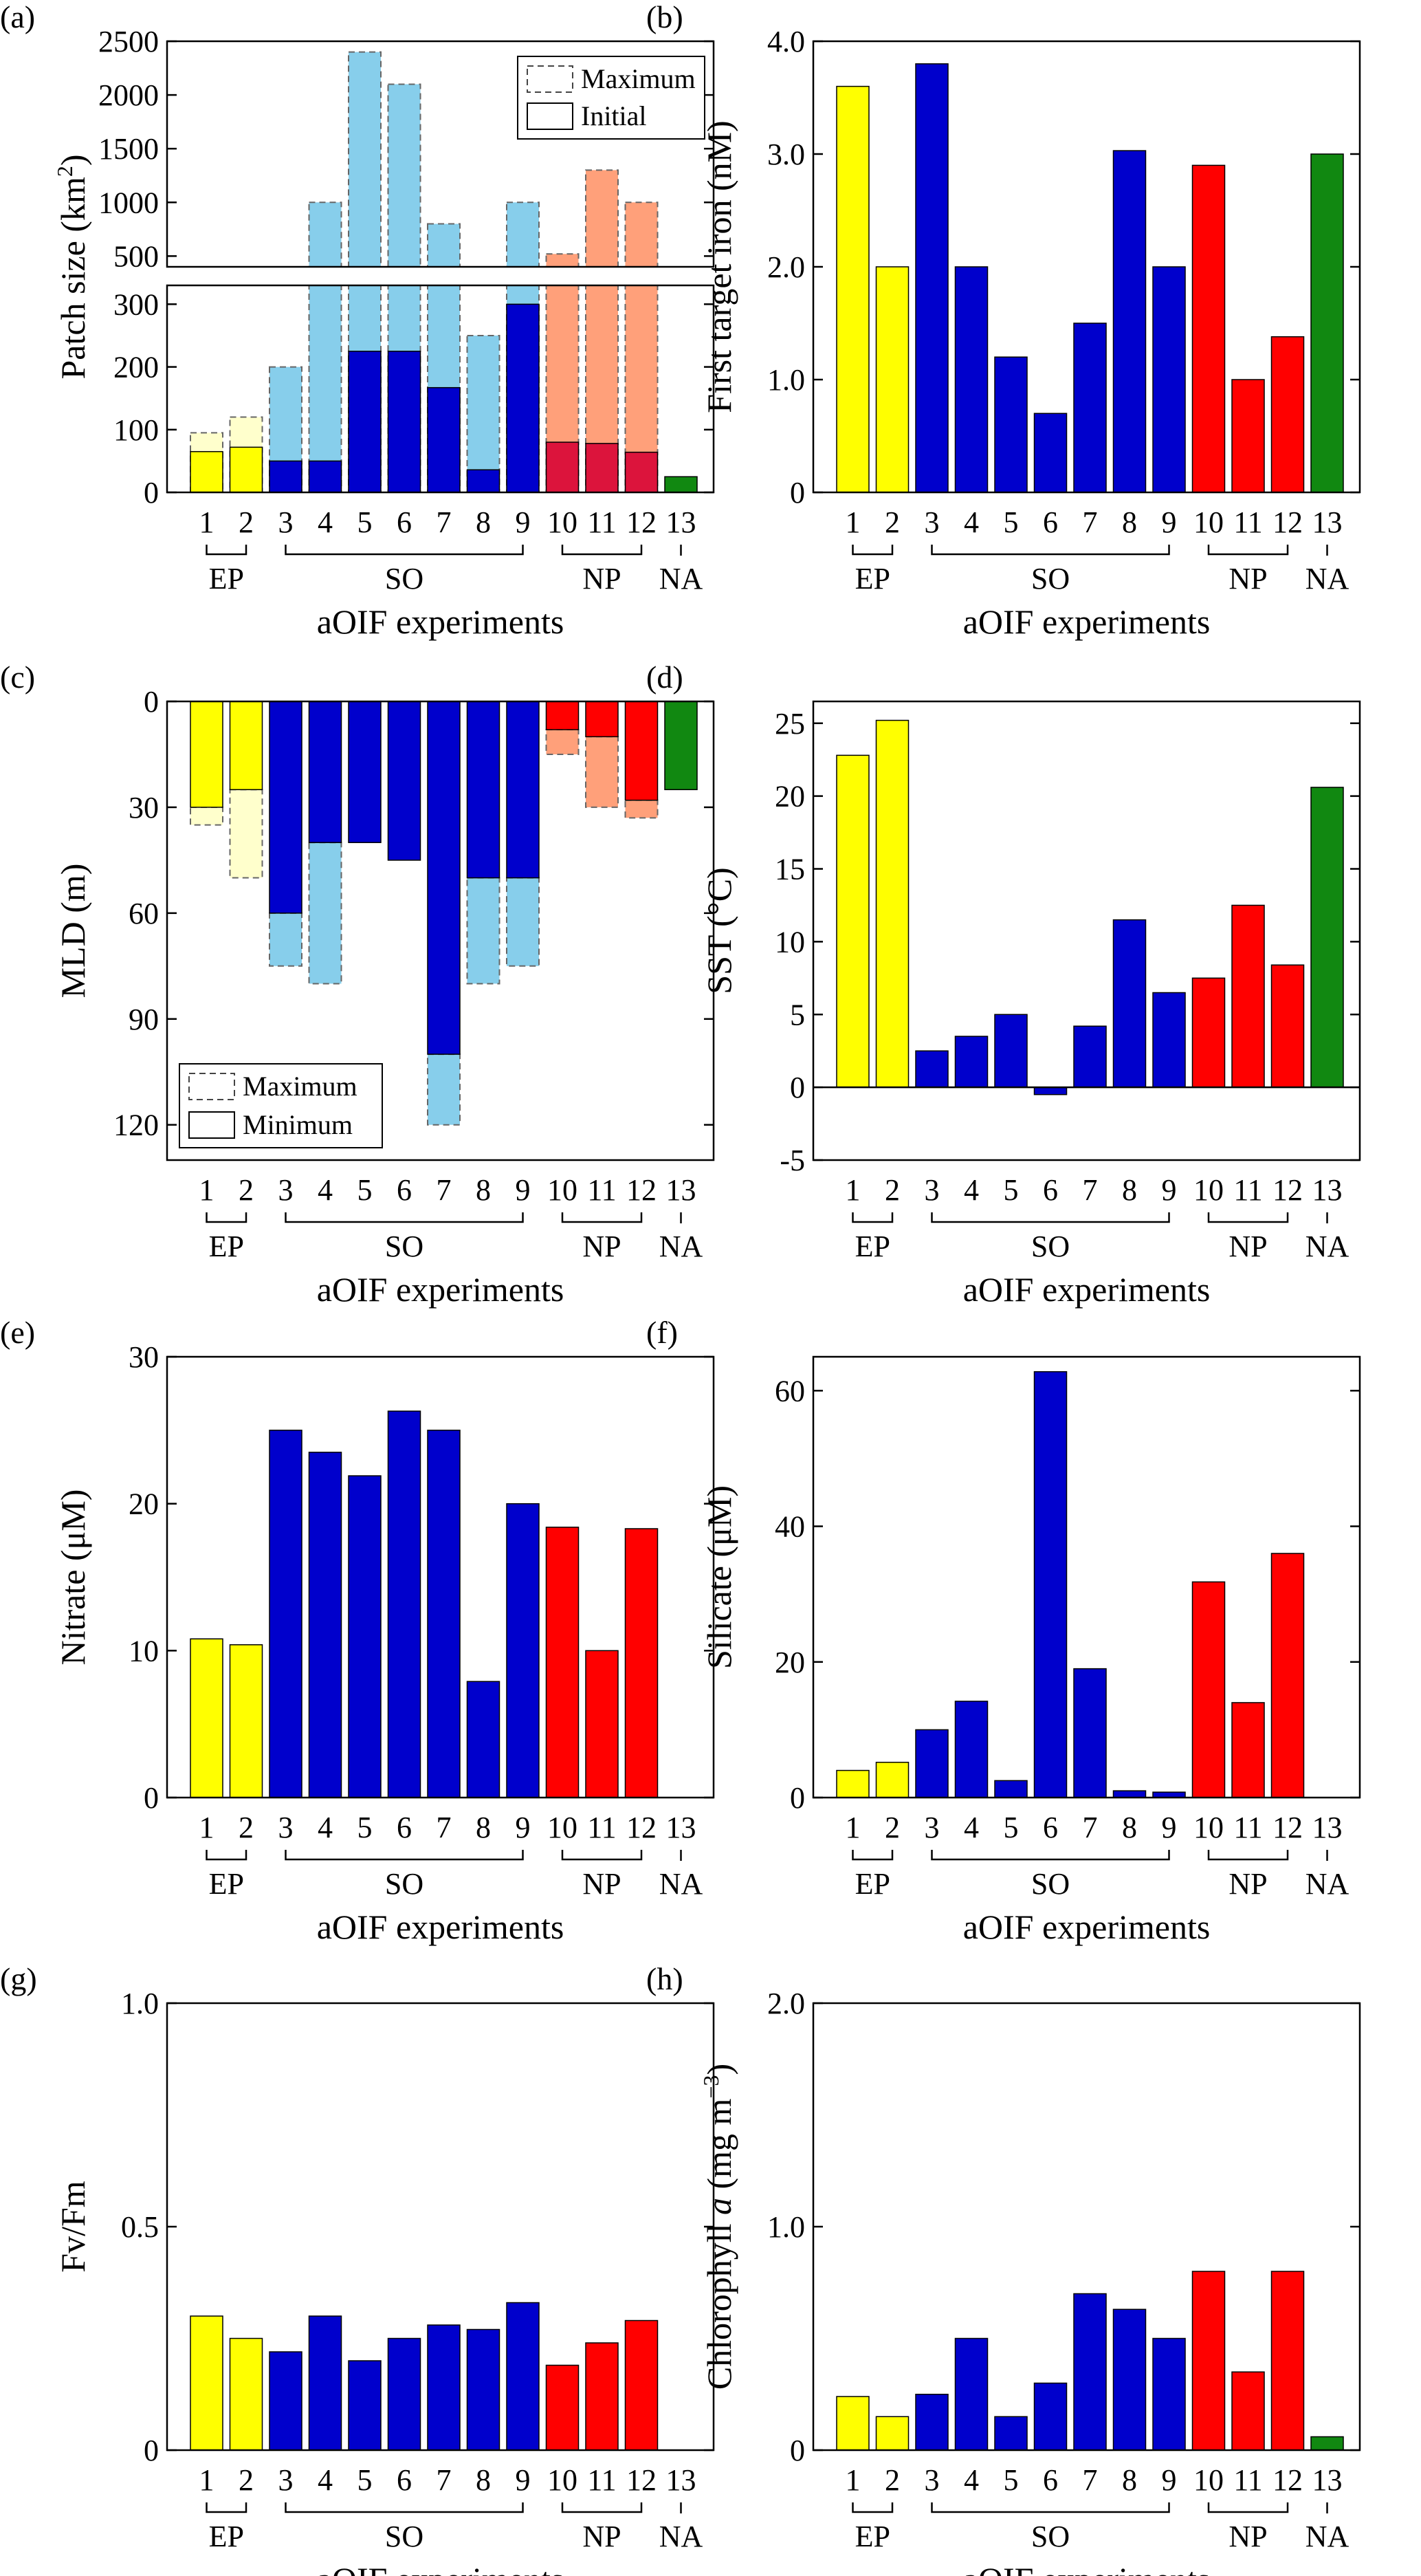 Image resolution: width=1421 pixels, height=2576 pixels. Describe the element at coordinates (325, 522) in the screenshot. I see `panel-a-xtick-label: 4` at that location.